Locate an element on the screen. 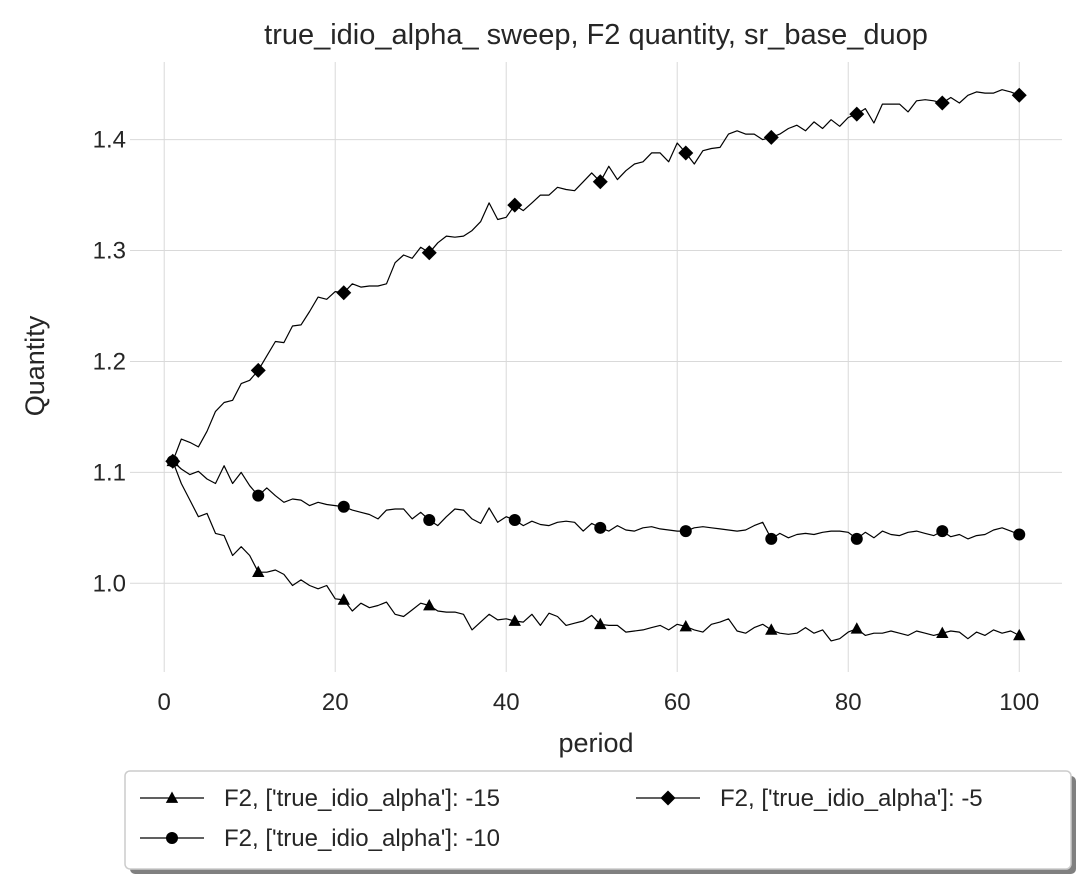 The width and height of the screenshot is (1087, 886). x-tick-label: 20 is located at coordinates (335, 702).